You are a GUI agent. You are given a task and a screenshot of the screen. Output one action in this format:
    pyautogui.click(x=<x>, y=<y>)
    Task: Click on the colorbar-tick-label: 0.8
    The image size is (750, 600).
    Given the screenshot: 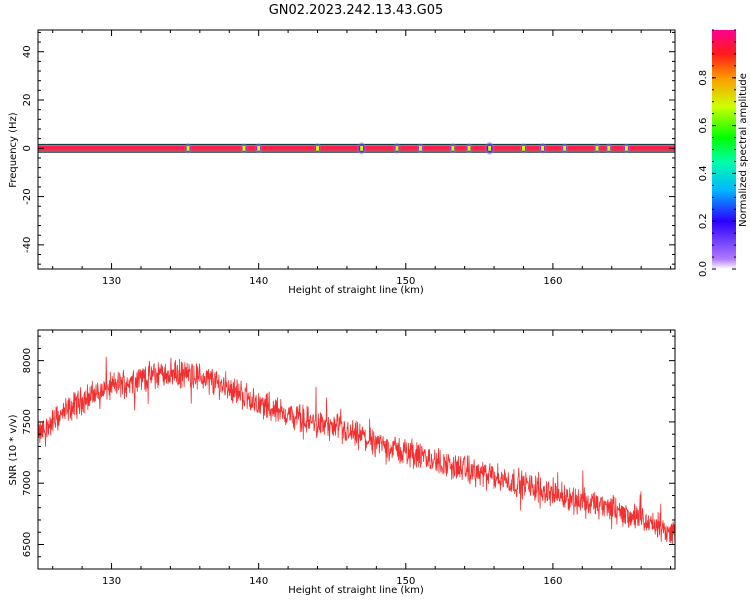 What is the action you would take?
    pyautogui.click(x=703, y=78)
    